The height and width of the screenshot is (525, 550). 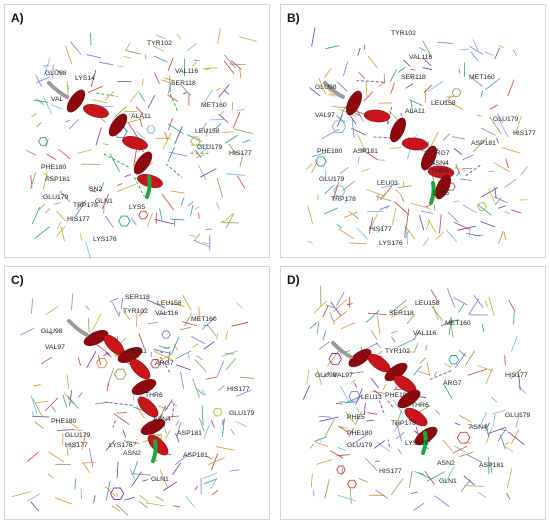 I want to click on residue-label: THR6, so click(x=154, y=395).